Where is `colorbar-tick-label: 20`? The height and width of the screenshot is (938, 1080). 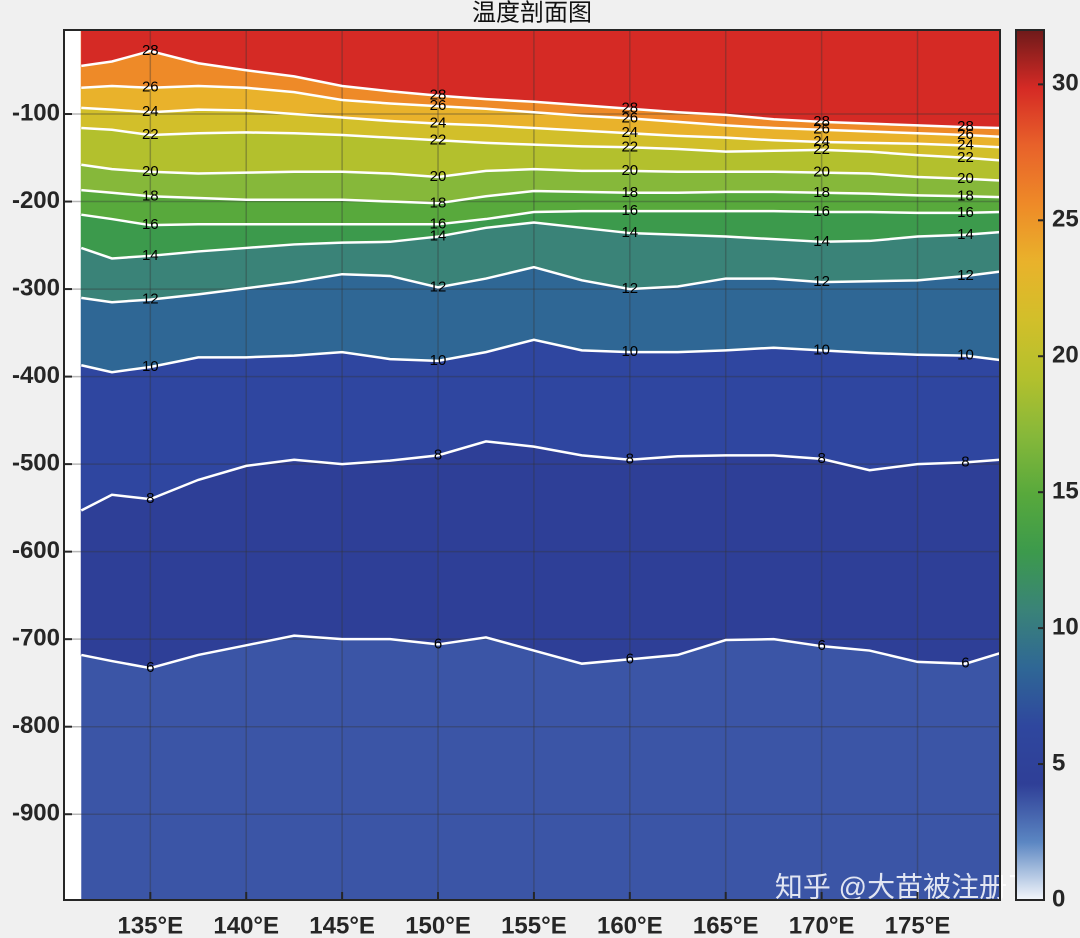 colorbar-tick-label: 20 is located at coordinates (1065, 355).